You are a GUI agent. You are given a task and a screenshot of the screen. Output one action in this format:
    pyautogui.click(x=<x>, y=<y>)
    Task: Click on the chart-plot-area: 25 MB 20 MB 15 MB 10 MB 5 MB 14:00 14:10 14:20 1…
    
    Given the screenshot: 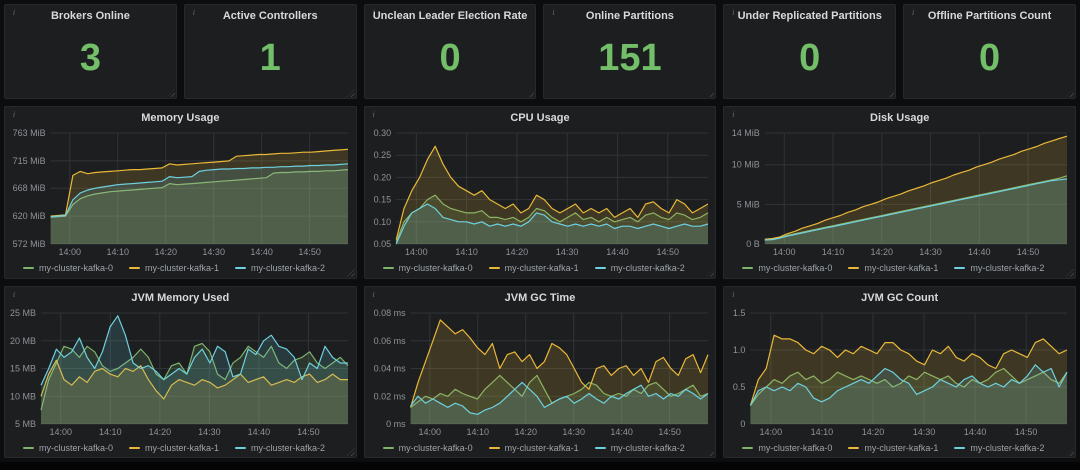 What is the action you would take?
    pyautogui.click(x=180, y=373)
    